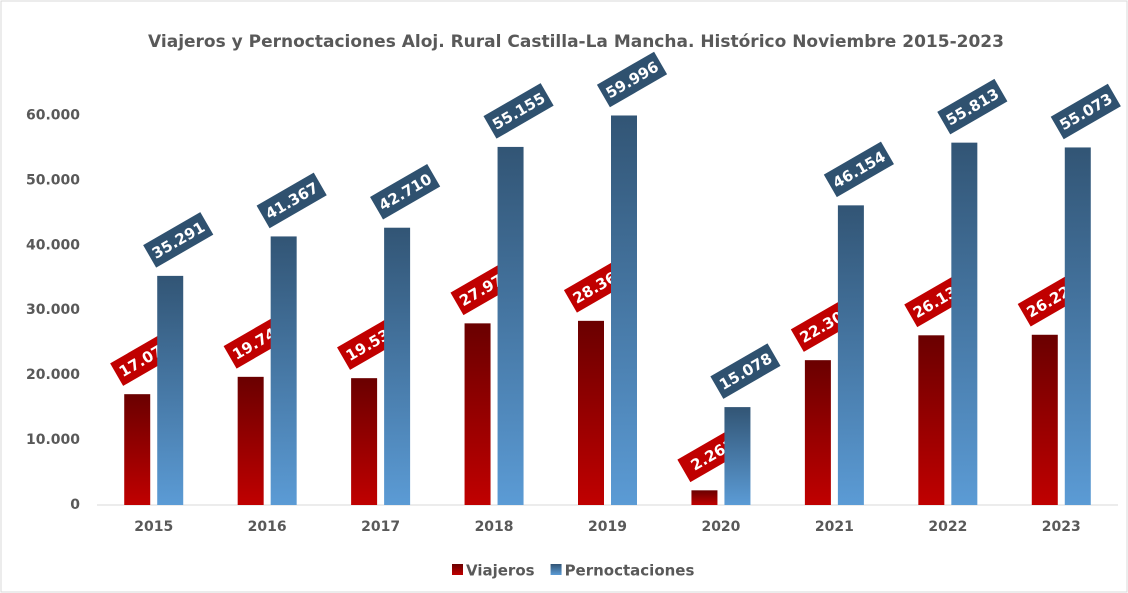 Image resolution: width=1128 pixels, height=593 pixels. Describe the element at coordinates (53, 440) in the screenshot. I see `y-tick-label: 10.000` at that location.